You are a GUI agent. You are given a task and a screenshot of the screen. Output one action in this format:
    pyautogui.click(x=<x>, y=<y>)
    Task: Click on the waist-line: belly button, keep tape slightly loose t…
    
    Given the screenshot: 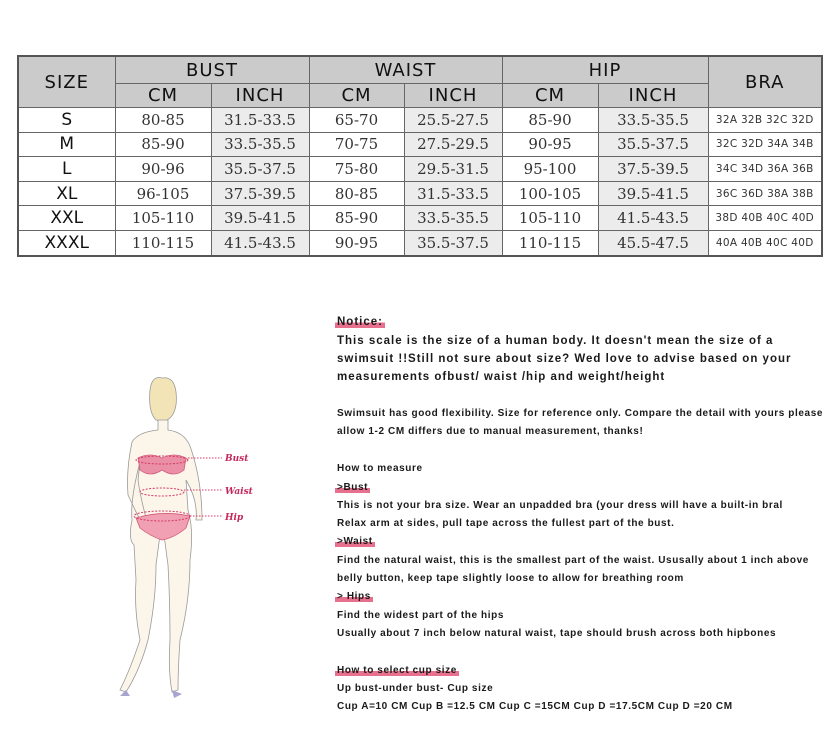 What is the action you would take?
    pyautogui.click(x=510, y=578)
    